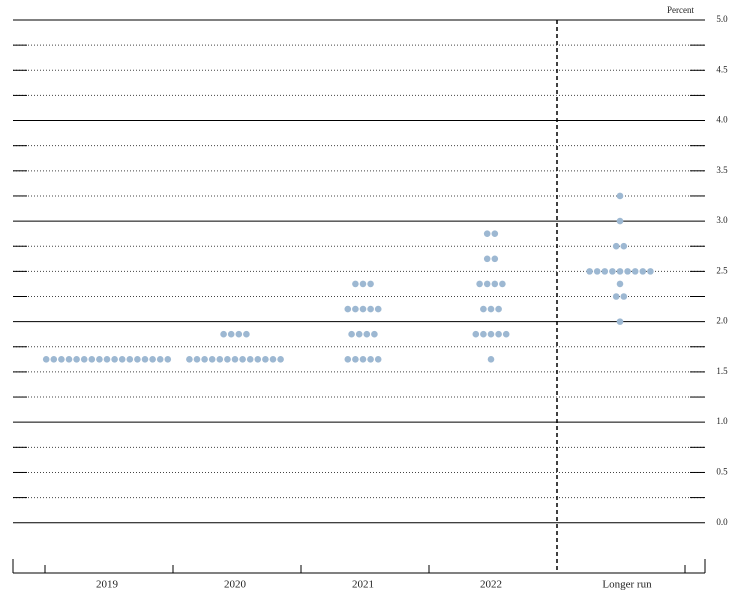 This screenshot has width=738, height=597. I want to click on x-tick-label: 2022, so click(491, 585).